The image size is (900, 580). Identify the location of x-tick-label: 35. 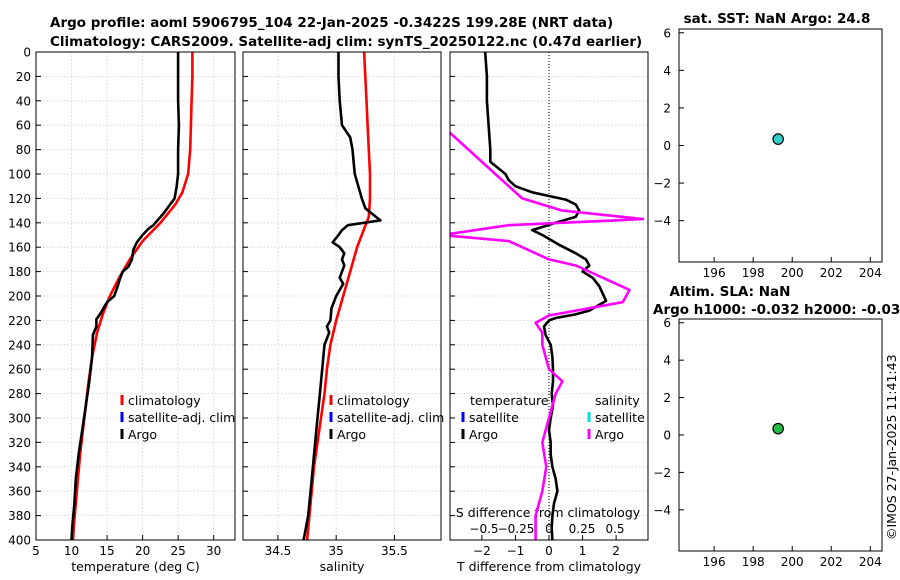
(336, 551).